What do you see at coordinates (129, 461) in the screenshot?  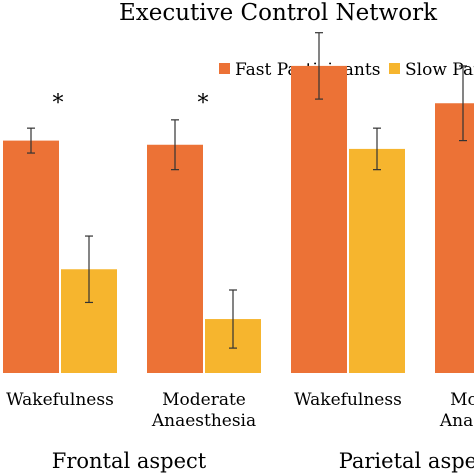 I see `group-label: Frontal aspect` at bounding box center [129, 461].